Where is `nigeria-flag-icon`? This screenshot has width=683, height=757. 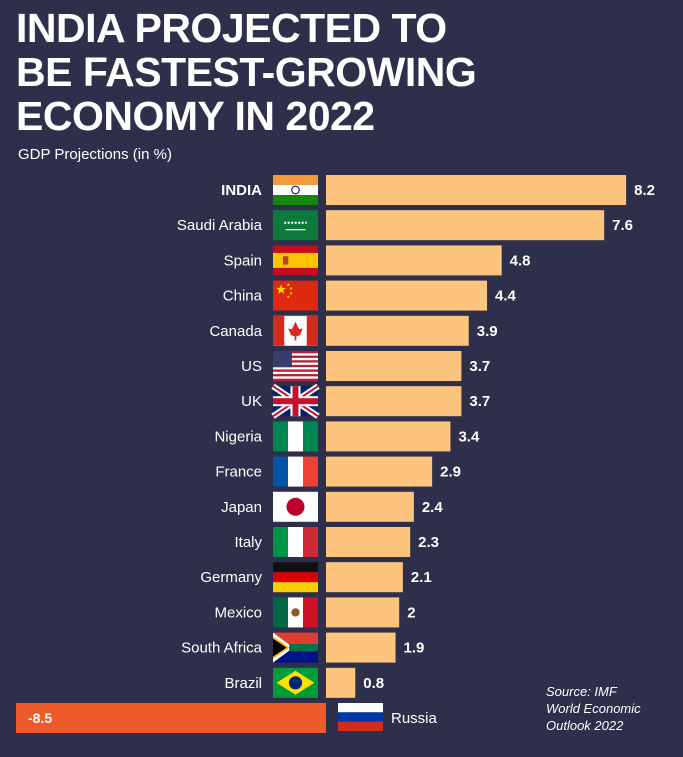
nigeria-flag-icon is located at coordinates (295, 436).